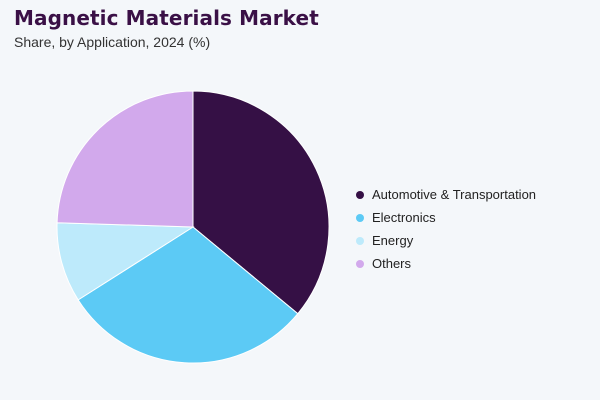  I want to click on pie-slice-electronics, so click(188, 295).